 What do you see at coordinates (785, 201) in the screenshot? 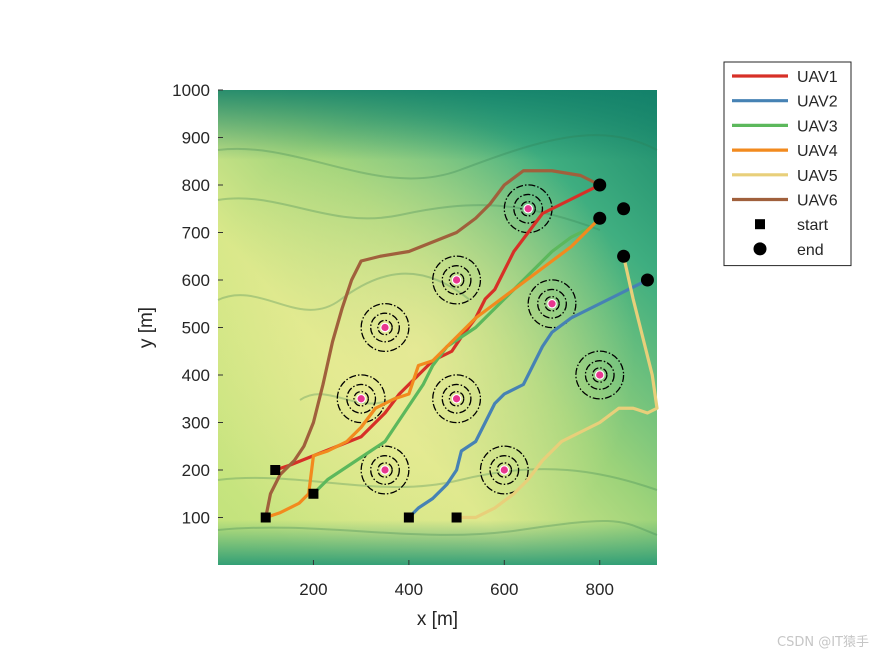
I see `legend-item-uav6: UAV6` at bounding box center [785, 201].